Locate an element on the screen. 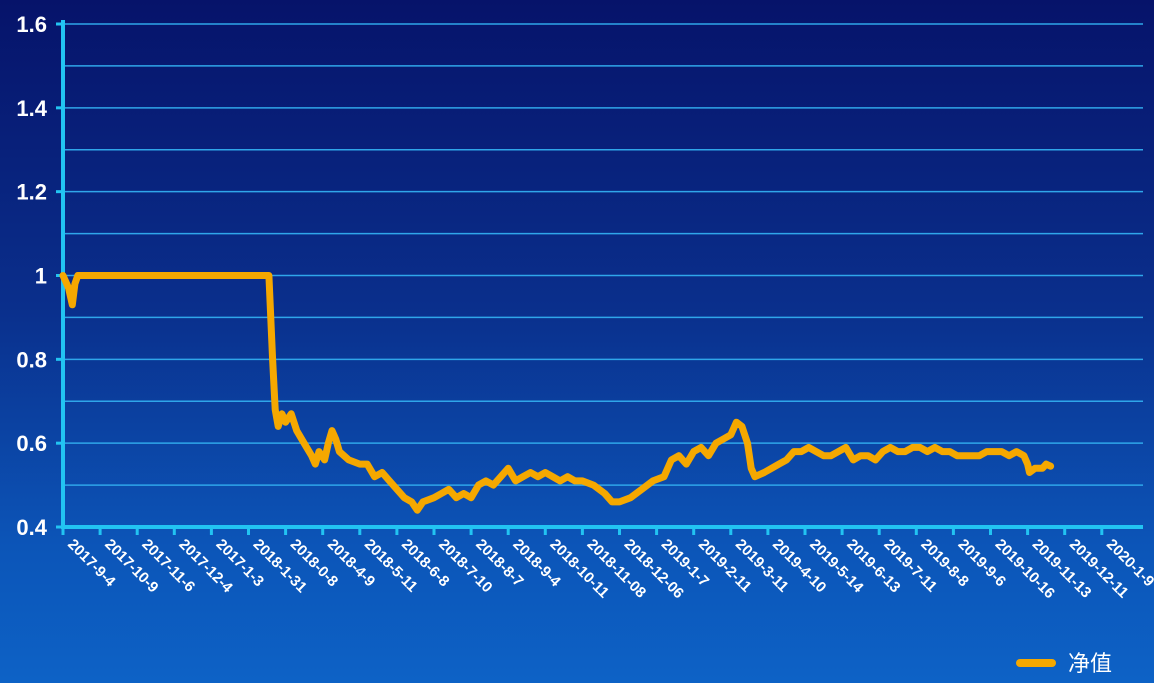  y-tick-label: 0.6 is located at coordinates (31, 443).